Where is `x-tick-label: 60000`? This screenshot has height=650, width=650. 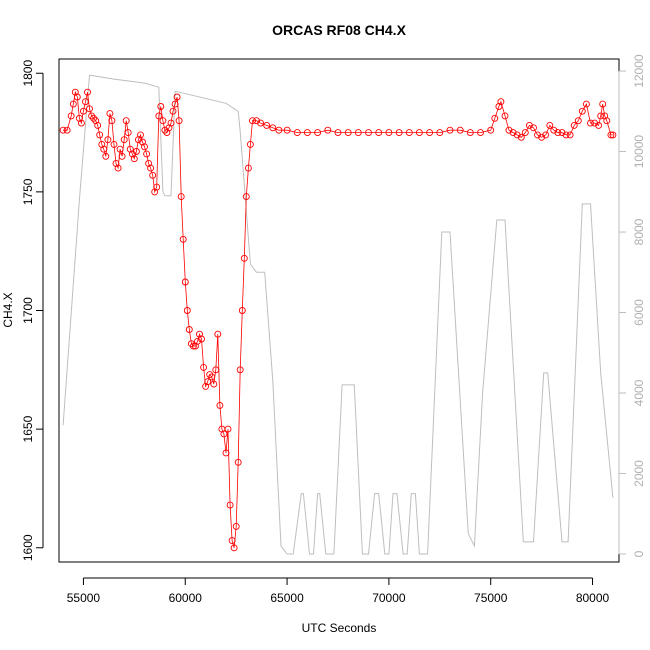
x-tick-label: 60000 is located at coordinates (186, 598).